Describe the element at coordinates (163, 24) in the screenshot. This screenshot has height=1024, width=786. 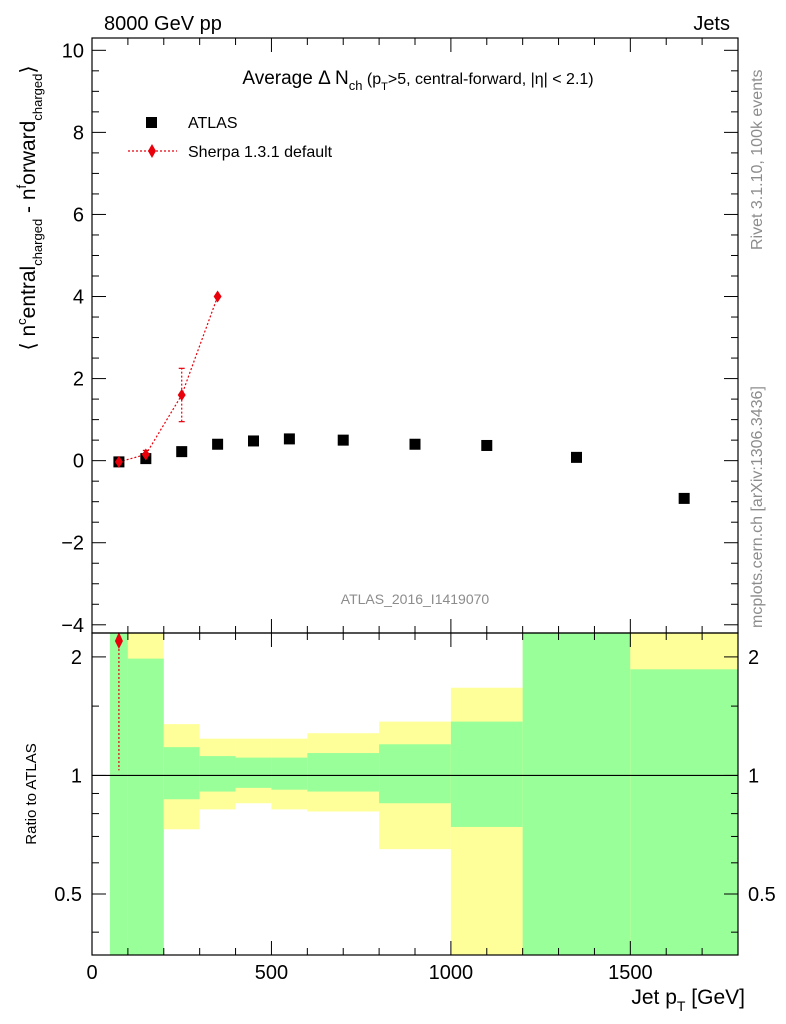
I see `header-left: 8000 GeV pp` at that location.